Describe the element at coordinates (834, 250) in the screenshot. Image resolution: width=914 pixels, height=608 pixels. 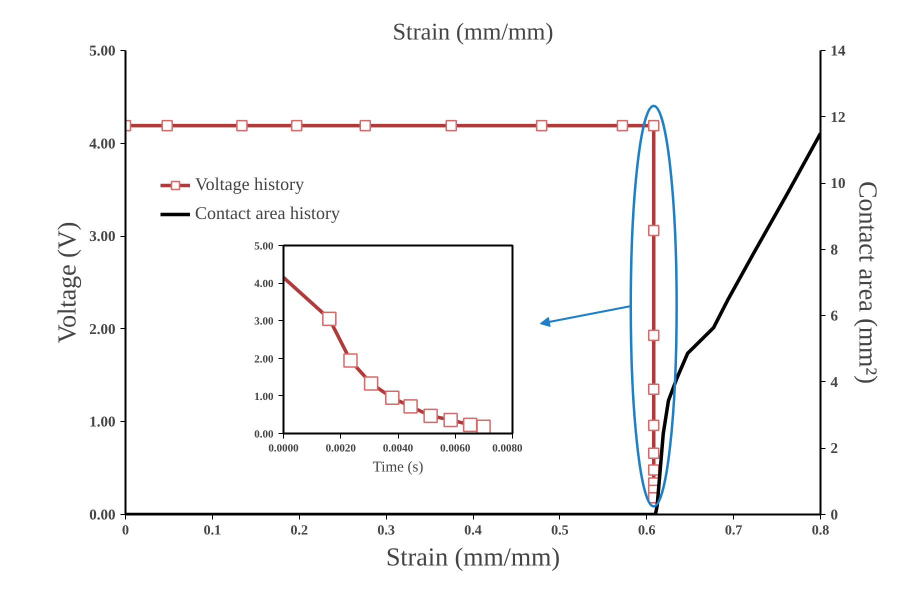
I see `y2-tick-label: 8` at that location.